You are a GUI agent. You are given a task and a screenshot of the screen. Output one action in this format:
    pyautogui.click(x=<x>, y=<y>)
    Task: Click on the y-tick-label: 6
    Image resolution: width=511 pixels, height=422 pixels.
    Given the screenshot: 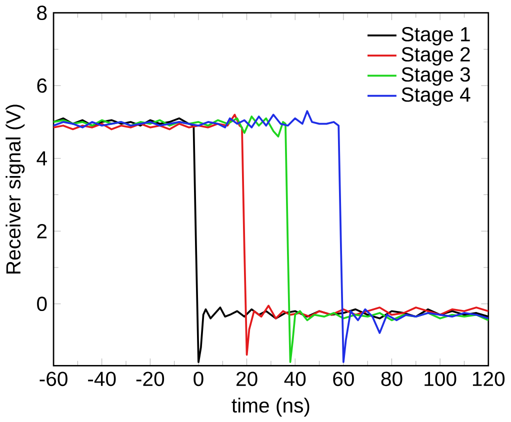 What is the action you would take?
    pyautogui.click(x=42, y=85)
    